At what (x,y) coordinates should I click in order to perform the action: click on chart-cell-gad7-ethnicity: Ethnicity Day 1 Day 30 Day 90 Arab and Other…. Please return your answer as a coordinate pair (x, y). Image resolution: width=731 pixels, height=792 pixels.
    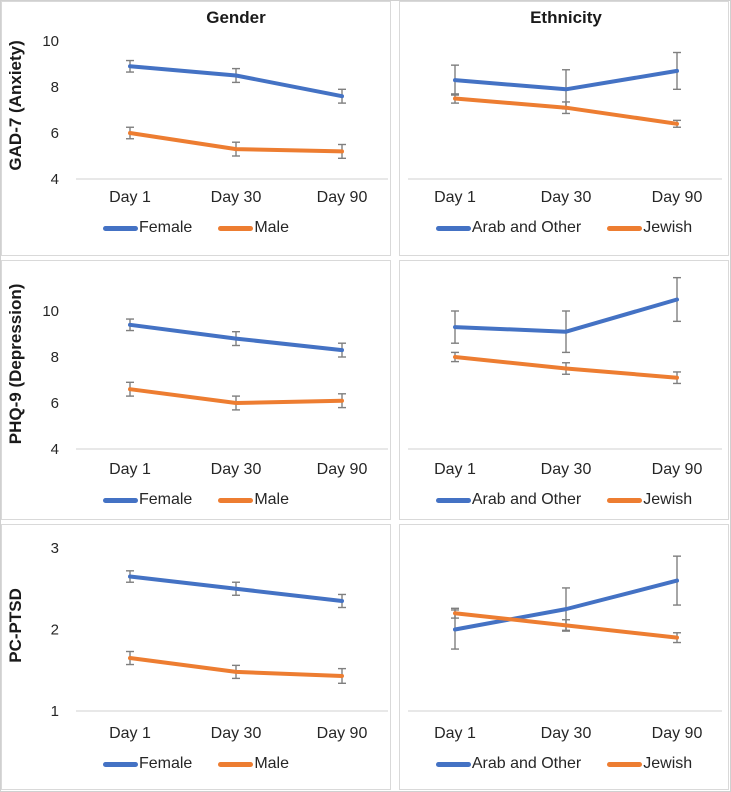
    Looking at the image, I should click on (564, 128).